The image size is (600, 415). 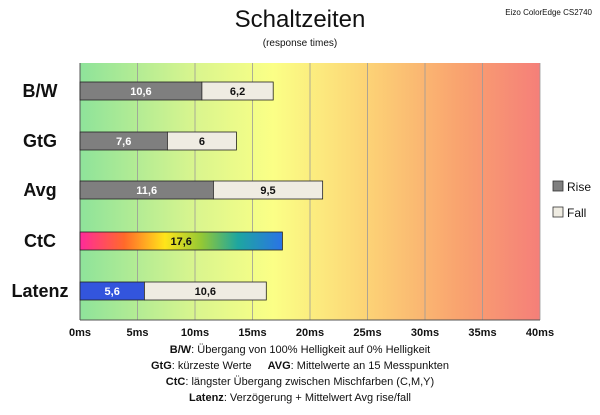 I want to click on x-tick-label: 25ms, so click(x=367, y=333).